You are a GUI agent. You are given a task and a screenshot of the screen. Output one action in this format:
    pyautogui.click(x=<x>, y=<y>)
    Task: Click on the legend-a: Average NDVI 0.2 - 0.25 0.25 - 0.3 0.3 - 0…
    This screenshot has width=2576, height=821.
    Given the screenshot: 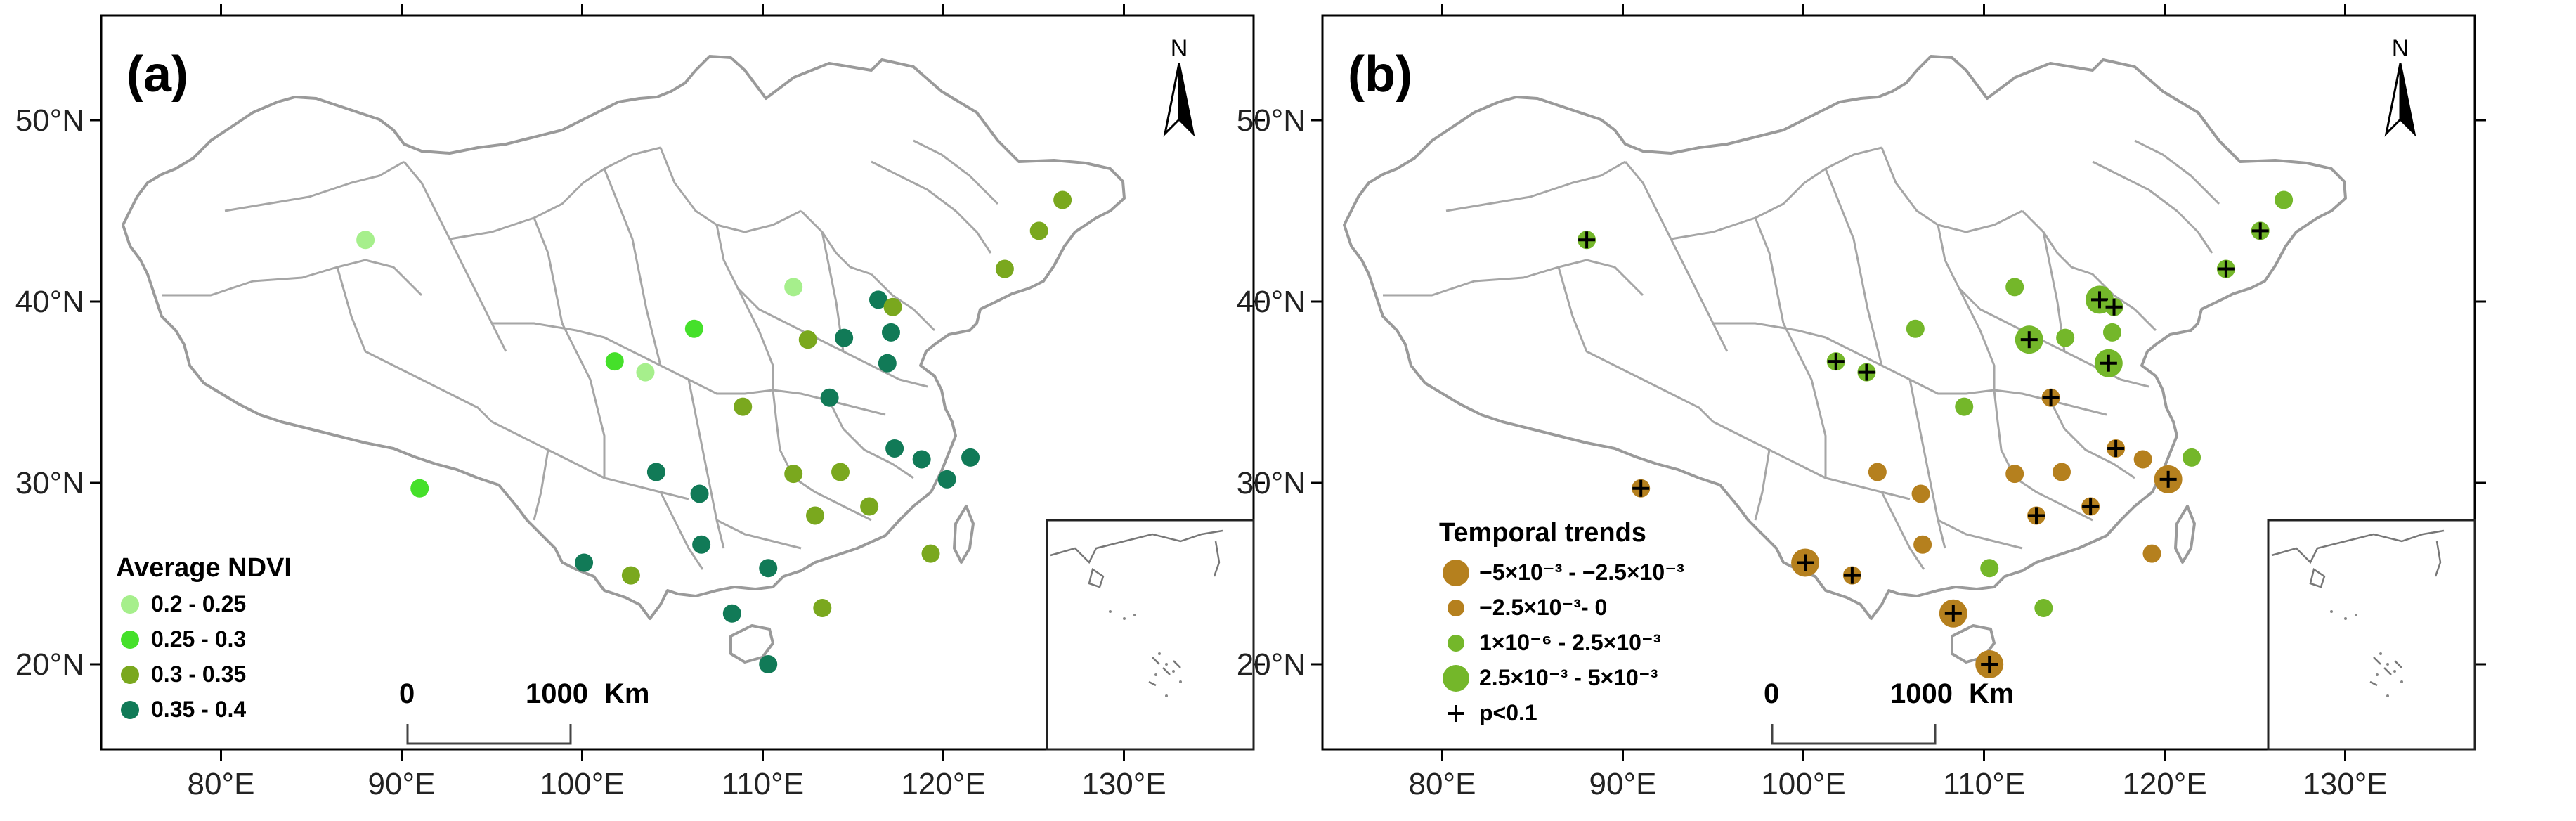 What is the action you would take?
    pyautogui.click(x=204, y=637)
    